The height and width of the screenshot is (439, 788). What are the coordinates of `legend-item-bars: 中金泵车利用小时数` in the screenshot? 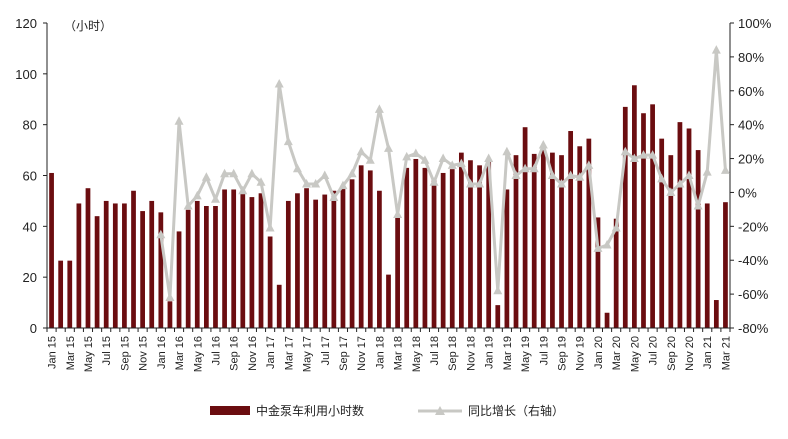 It's located at (287, 410).